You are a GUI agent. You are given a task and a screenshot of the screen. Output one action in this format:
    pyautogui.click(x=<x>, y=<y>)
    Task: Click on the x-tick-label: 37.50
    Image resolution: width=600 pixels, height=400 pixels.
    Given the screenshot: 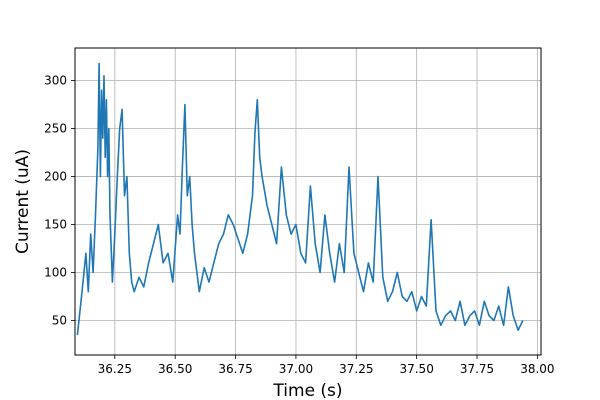 What is the action you would take?
    pyautogui.click(x=416, y=369)
    